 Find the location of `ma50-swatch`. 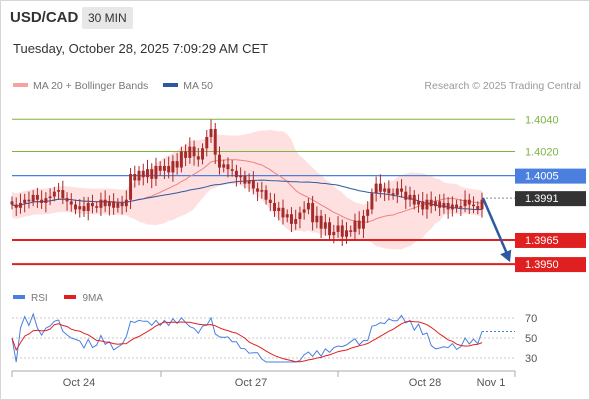

ma50-swatch is located at coordinates (171, 85).